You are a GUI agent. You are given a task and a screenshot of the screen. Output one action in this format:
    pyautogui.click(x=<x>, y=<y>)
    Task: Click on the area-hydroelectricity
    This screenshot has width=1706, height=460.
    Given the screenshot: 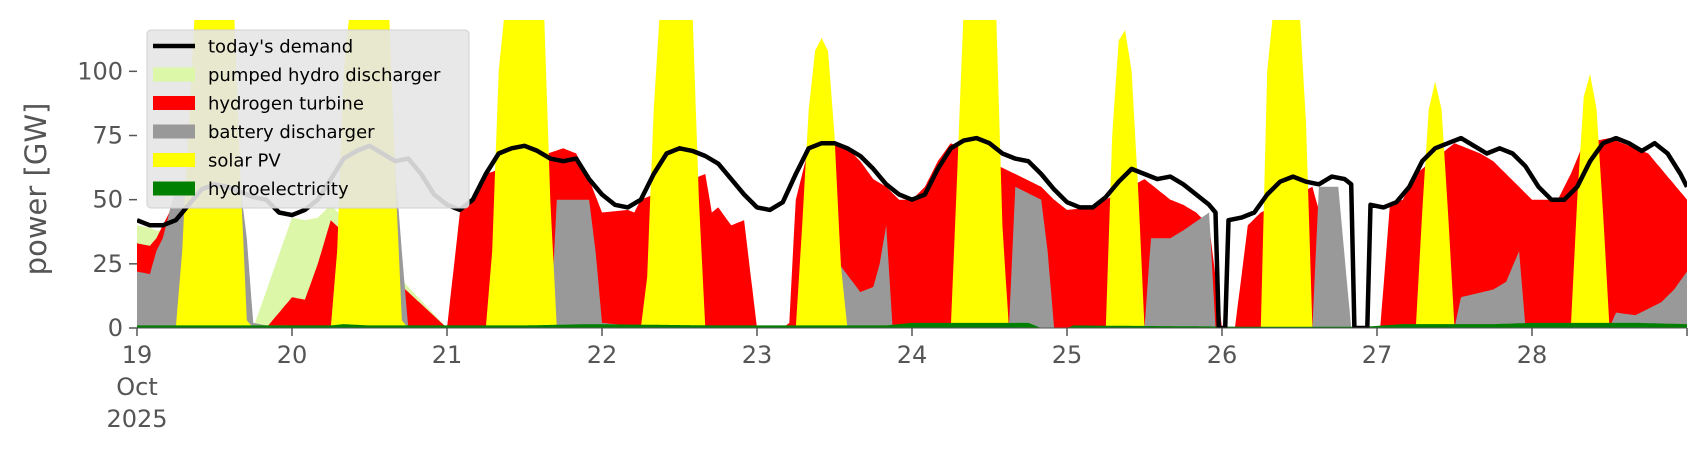 What is the action you would take?
    pyautogui.click(x=912, y=325)
    